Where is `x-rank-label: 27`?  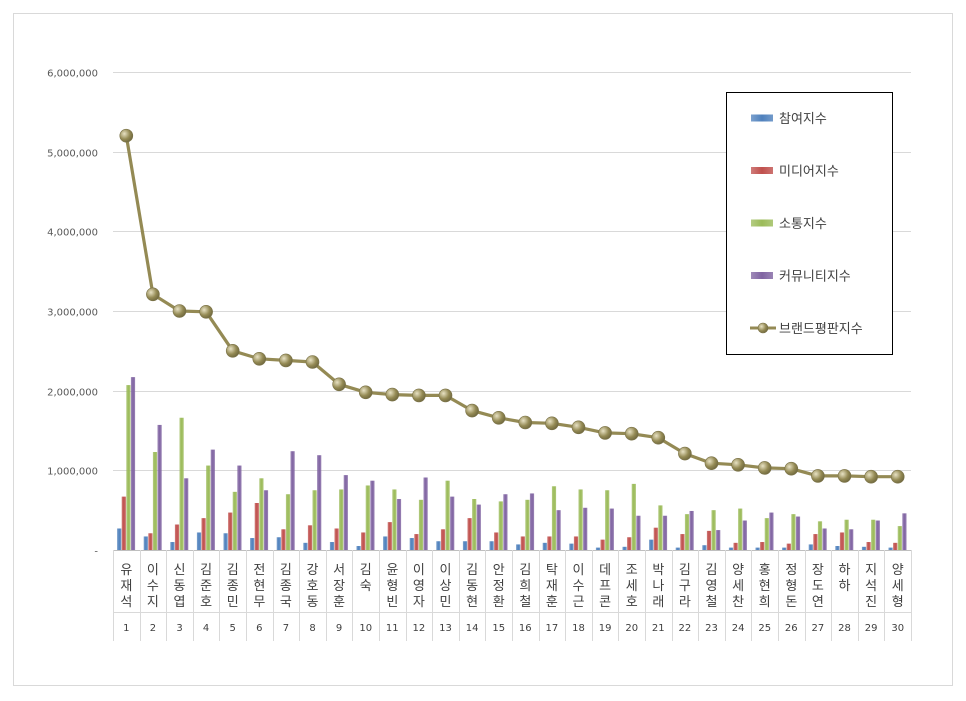 x-rank-label: 27 is located at coordinates (818, 628).